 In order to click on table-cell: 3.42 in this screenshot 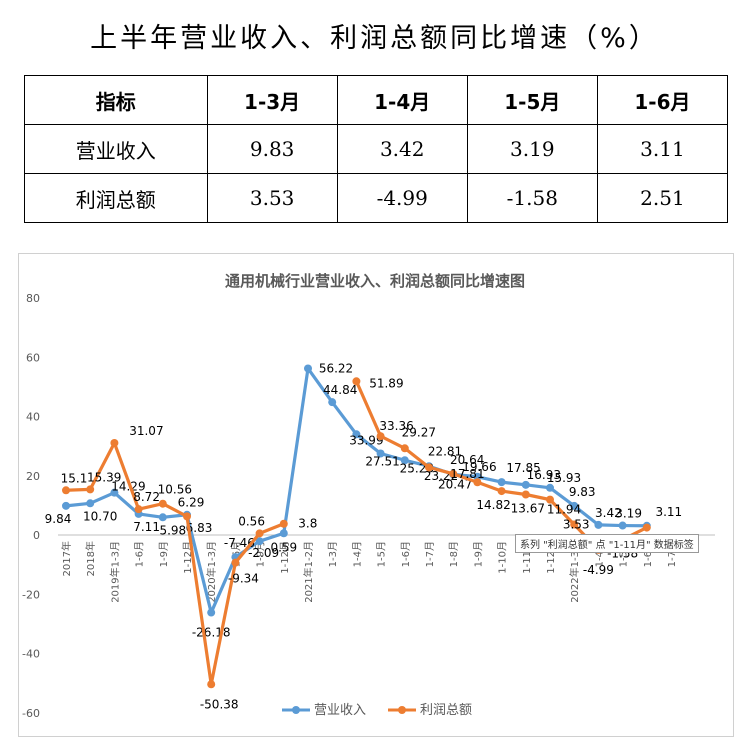, I will do `click(402, 149)`.